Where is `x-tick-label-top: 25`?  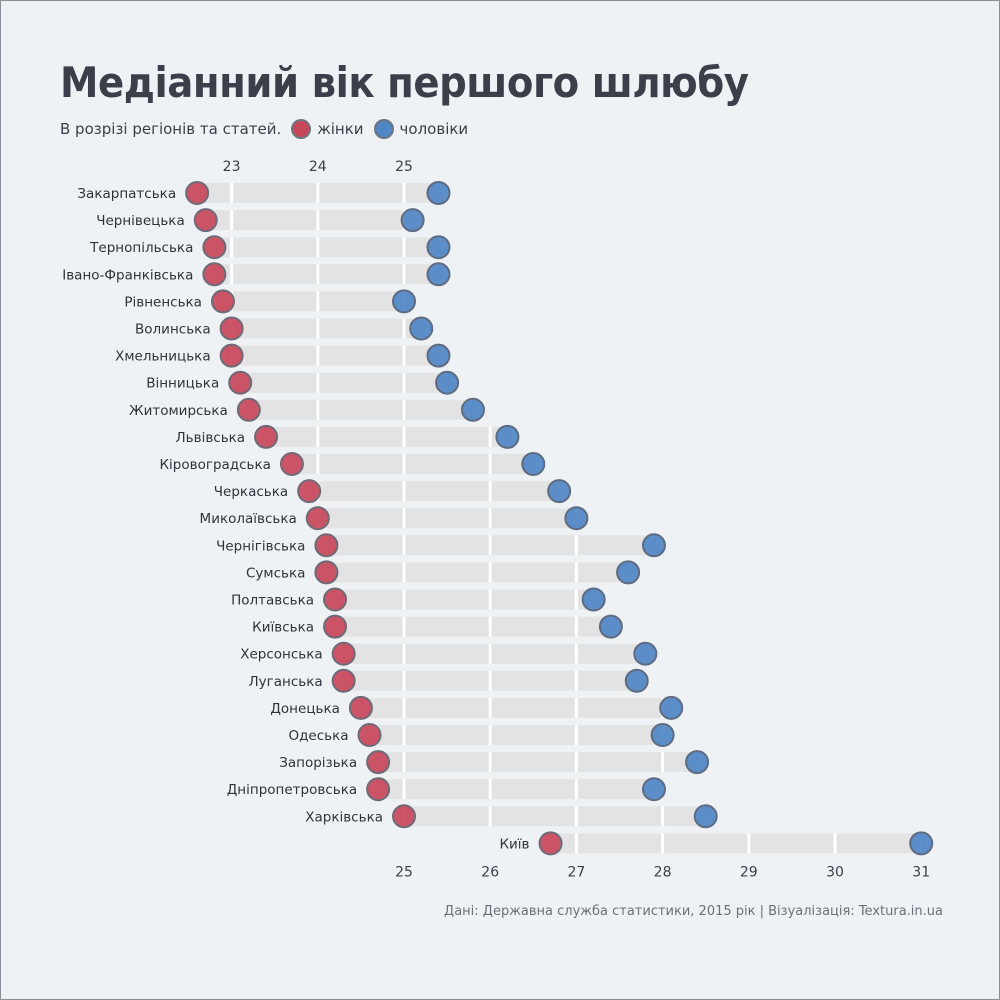 x-tick-label-top: 25 is located at coordinates (404, 167).